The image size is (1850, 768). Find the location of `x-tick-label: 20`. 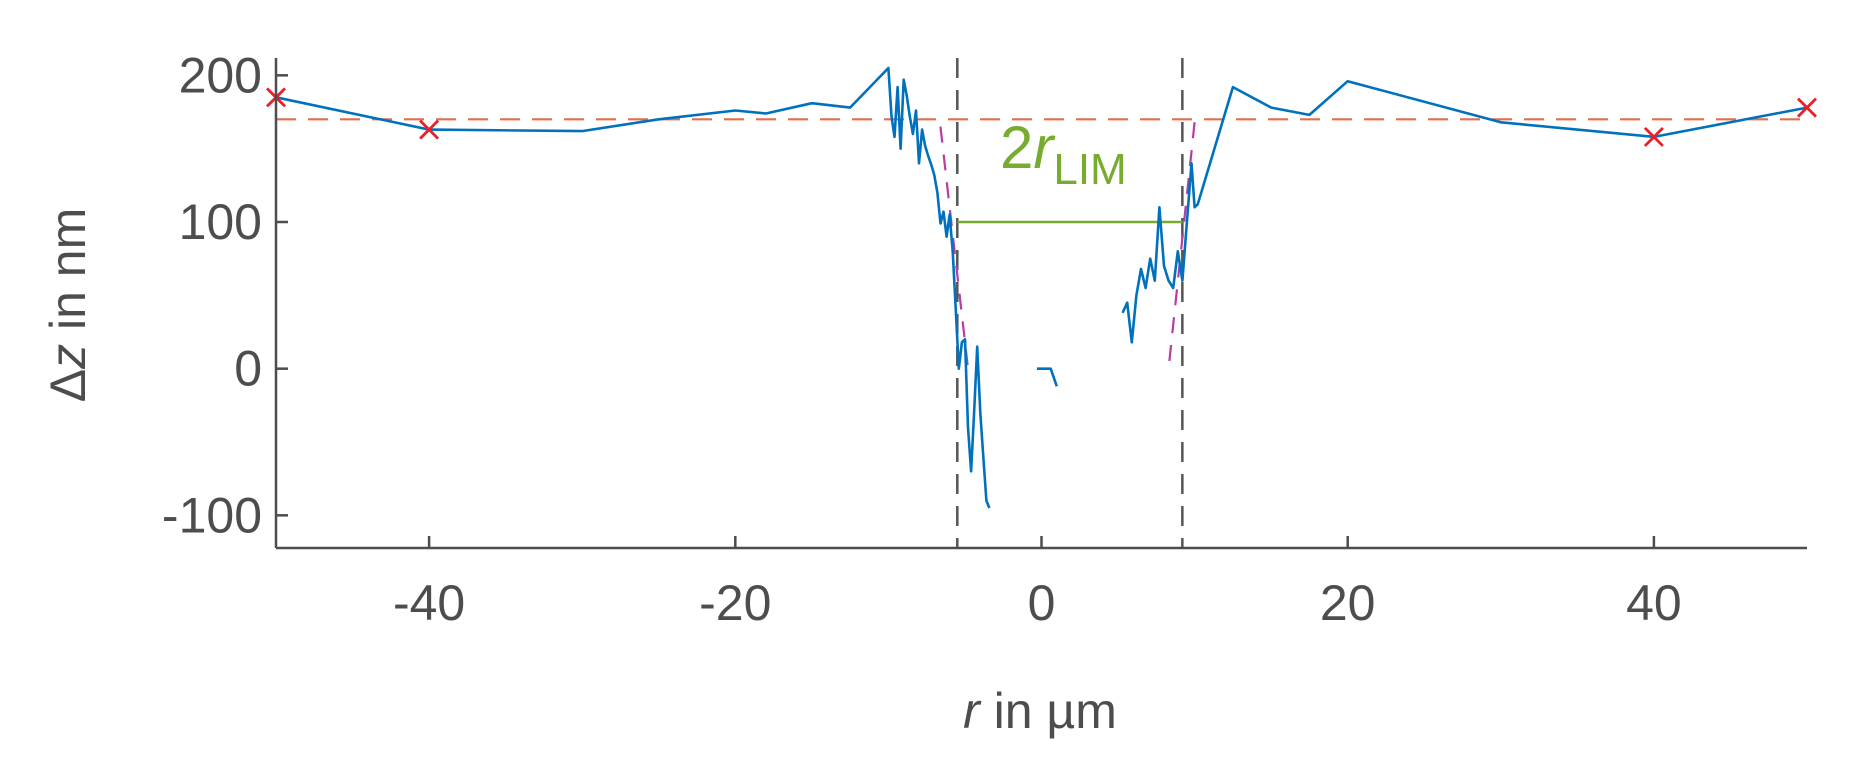

x-tick-label: 20 is located at coordinates (1348, 603).